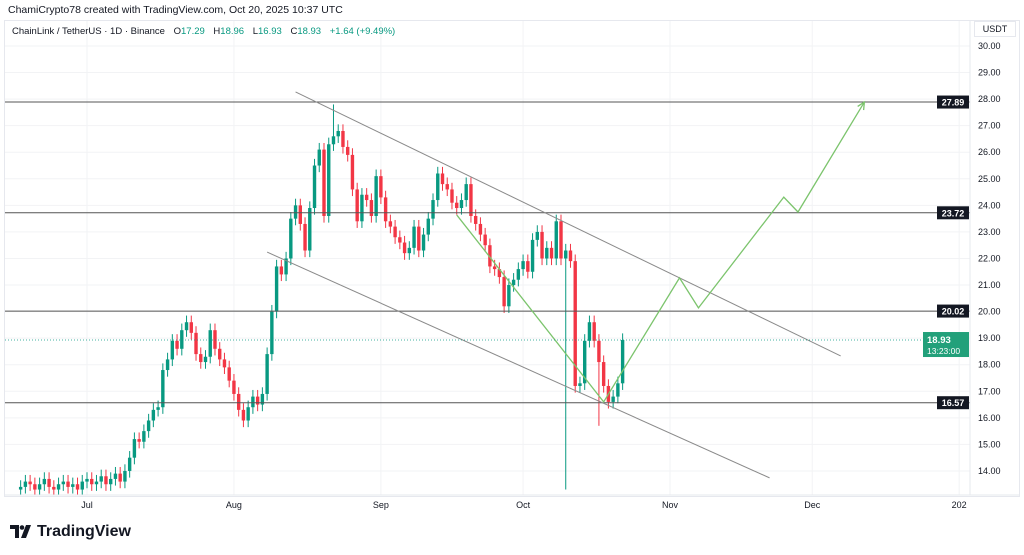 This screenshot has height=555, width=1024. What do you see at coordinates (989, 126) in the screenshot?
I see `price-tick-label: 27.00` at bounding box center [989, 126].